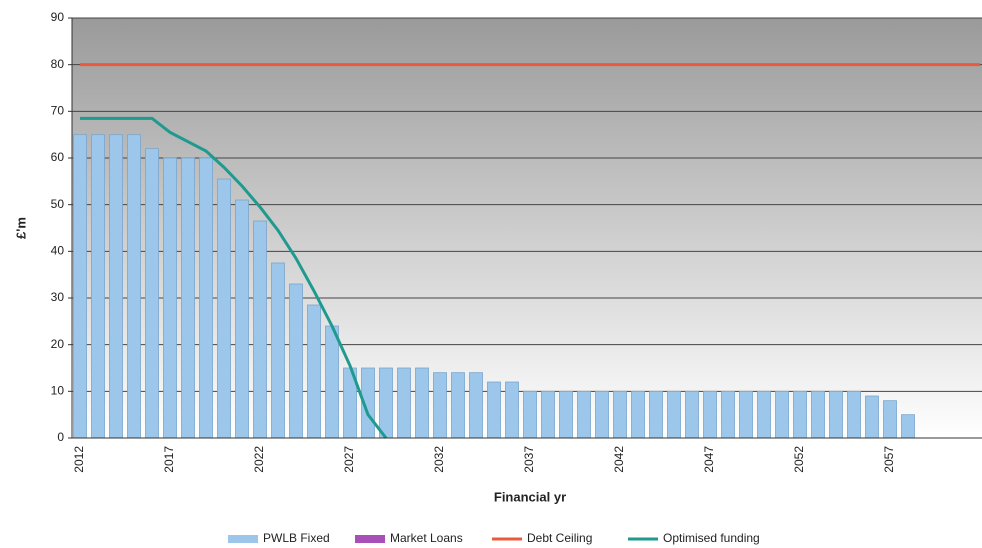 This screenshot has width=982, height=548. I want to click on y-tick-label: 50, so click(58, 204).